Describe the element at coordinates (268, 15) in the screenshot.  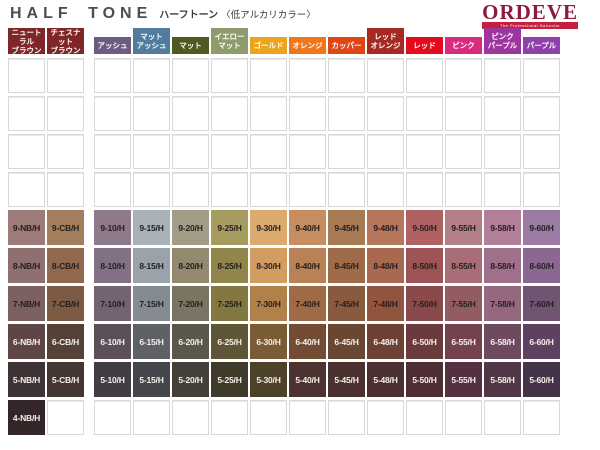
I see `title-subtitle: 〈低アルカリカラー〉` at that location.